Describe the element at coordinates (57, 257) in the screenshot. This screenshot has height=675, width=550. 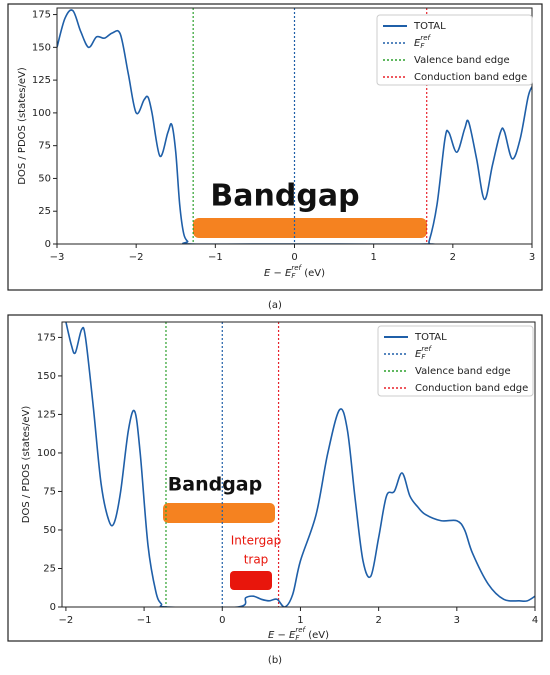
I see `x-tick-label: −3` at that location.